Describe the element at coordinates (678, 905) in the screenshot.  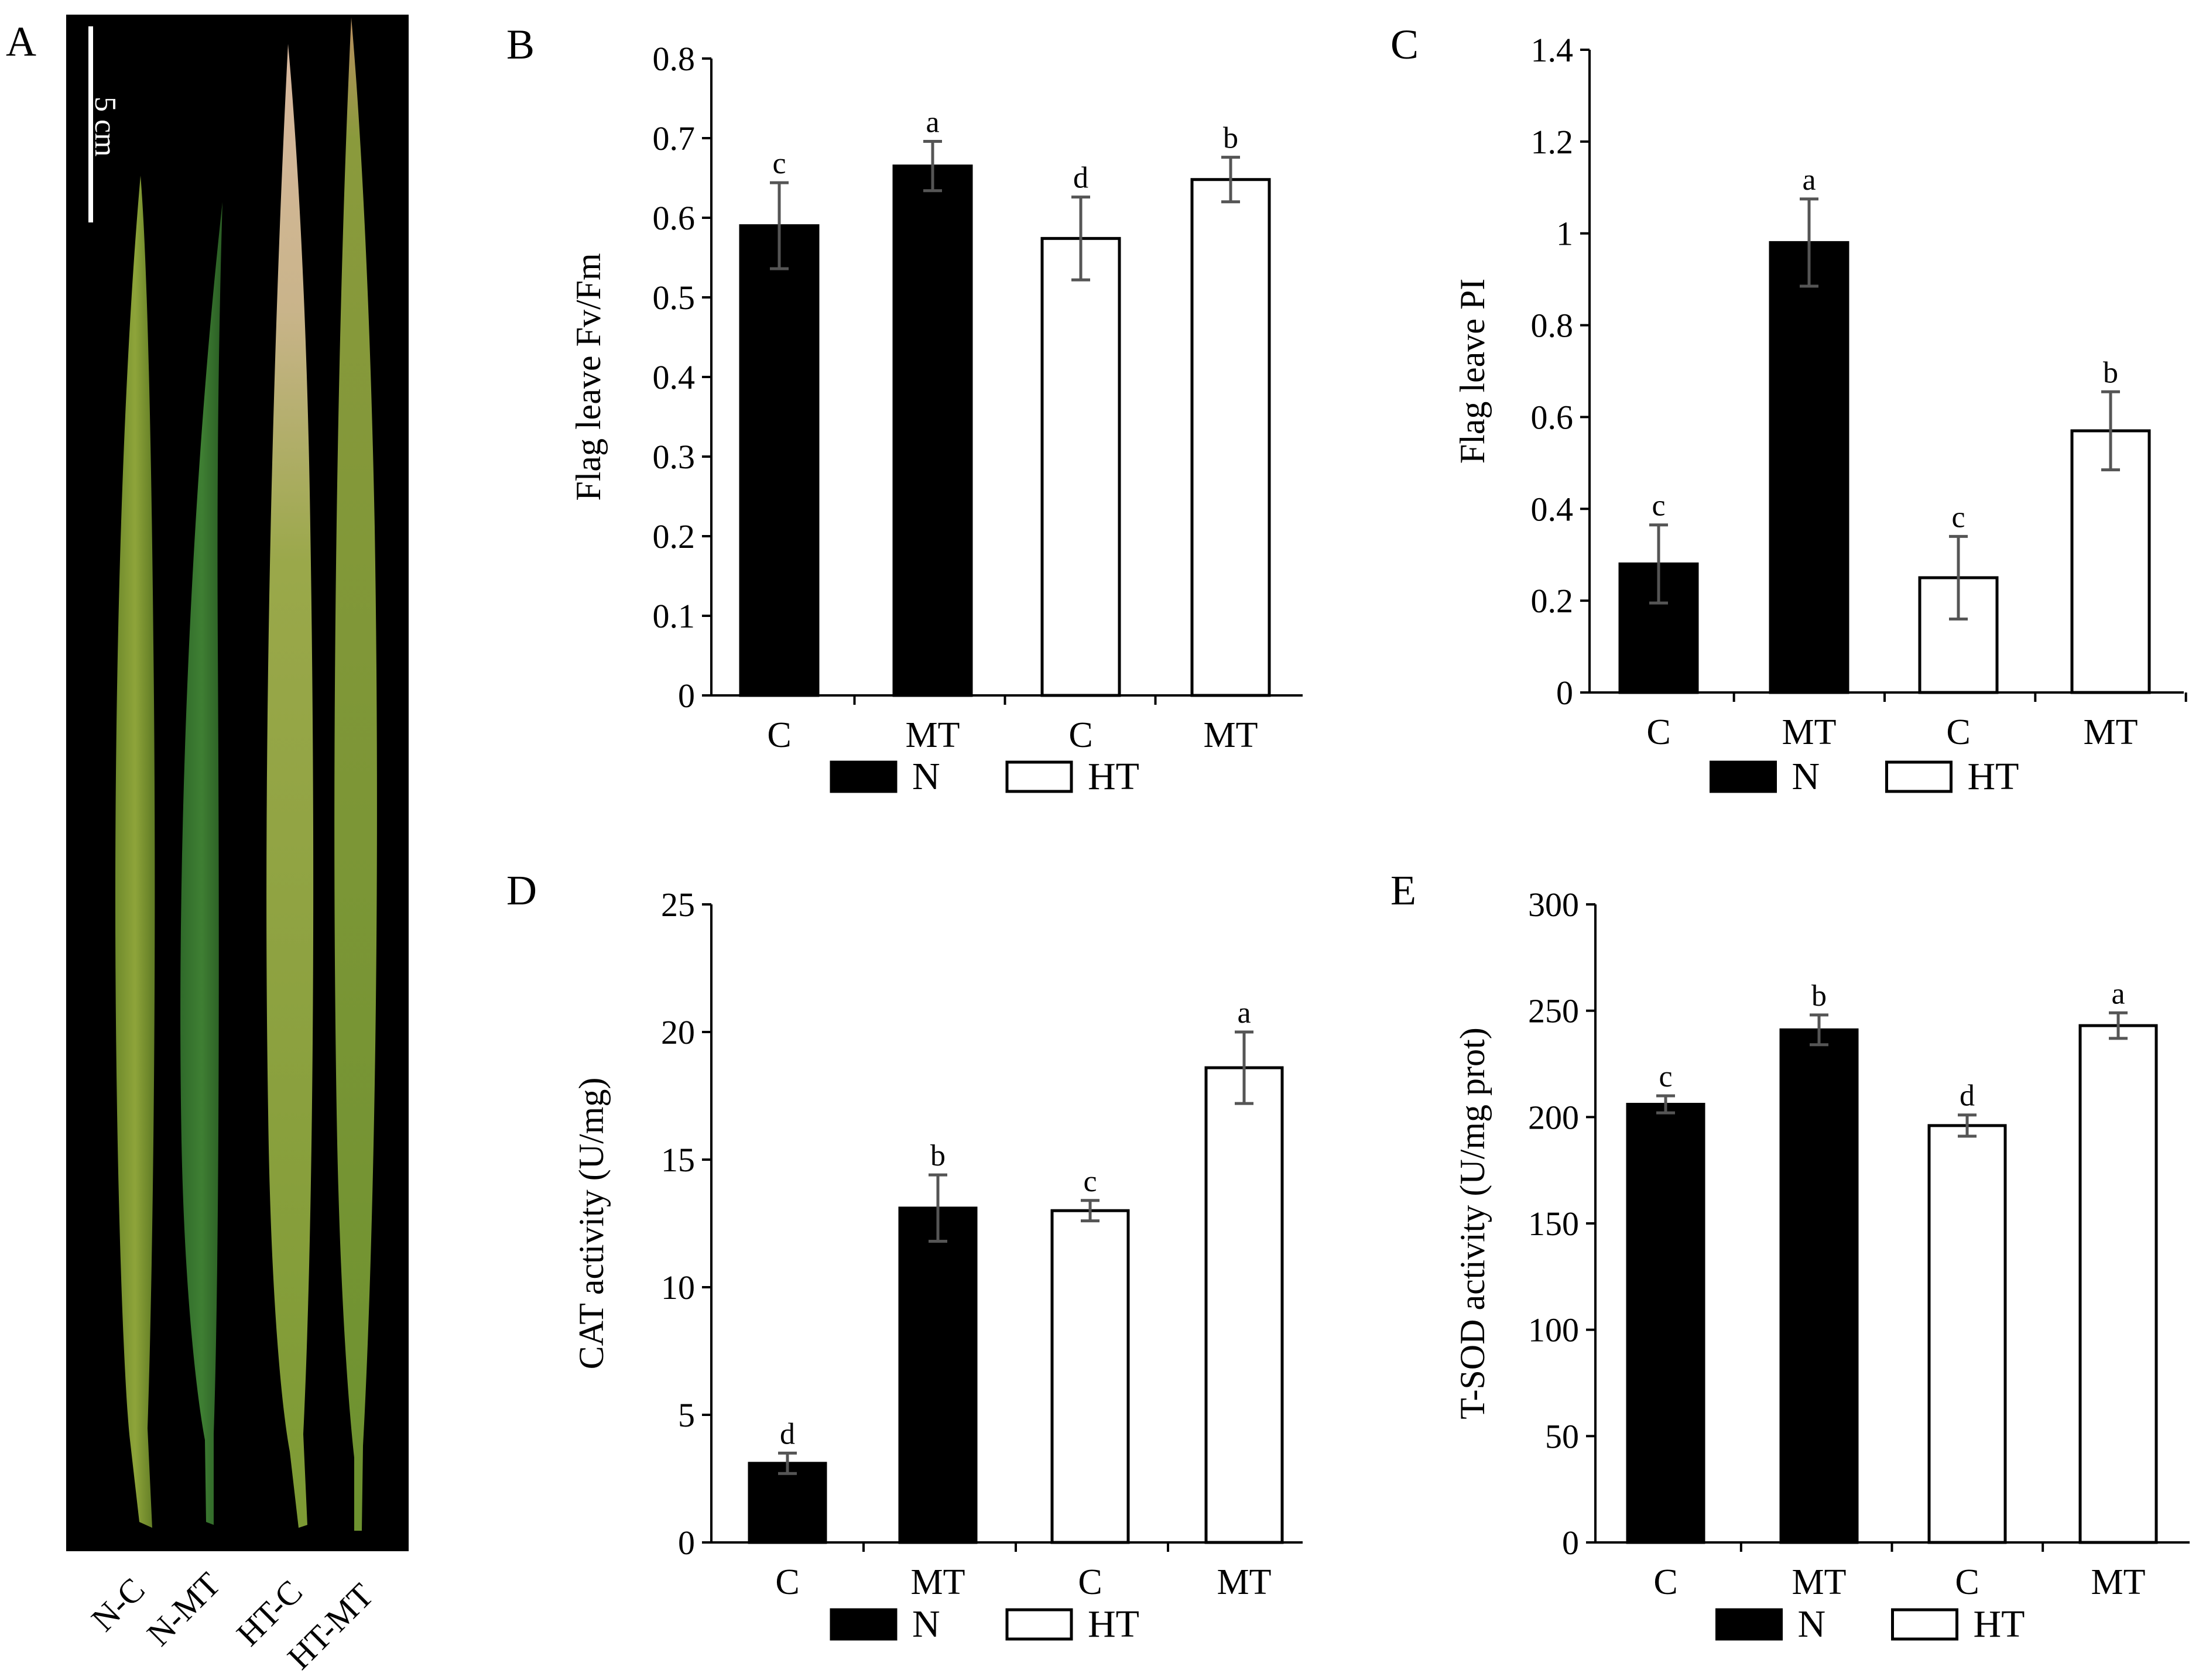
I see `y-tick-label: 25` at that location.